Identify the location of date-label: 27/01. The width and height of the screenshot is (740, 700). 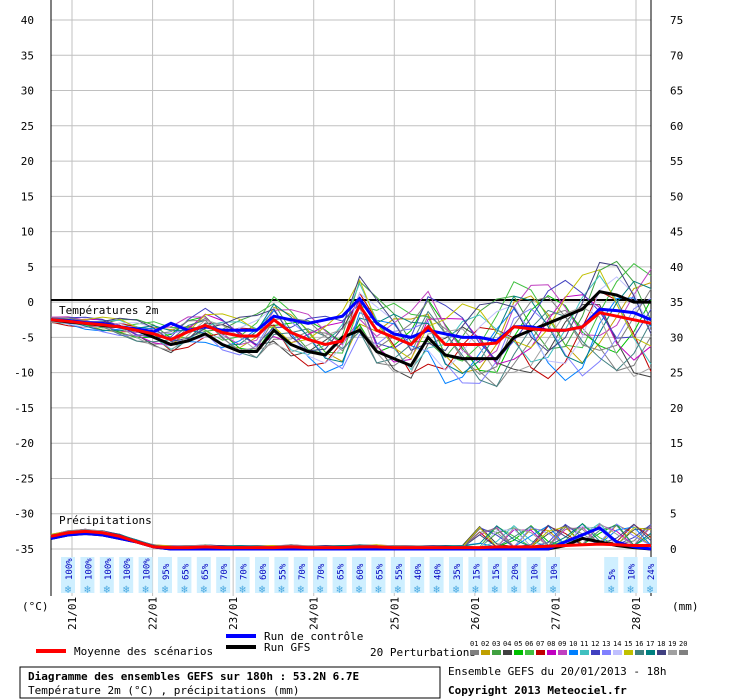
(555, 613).